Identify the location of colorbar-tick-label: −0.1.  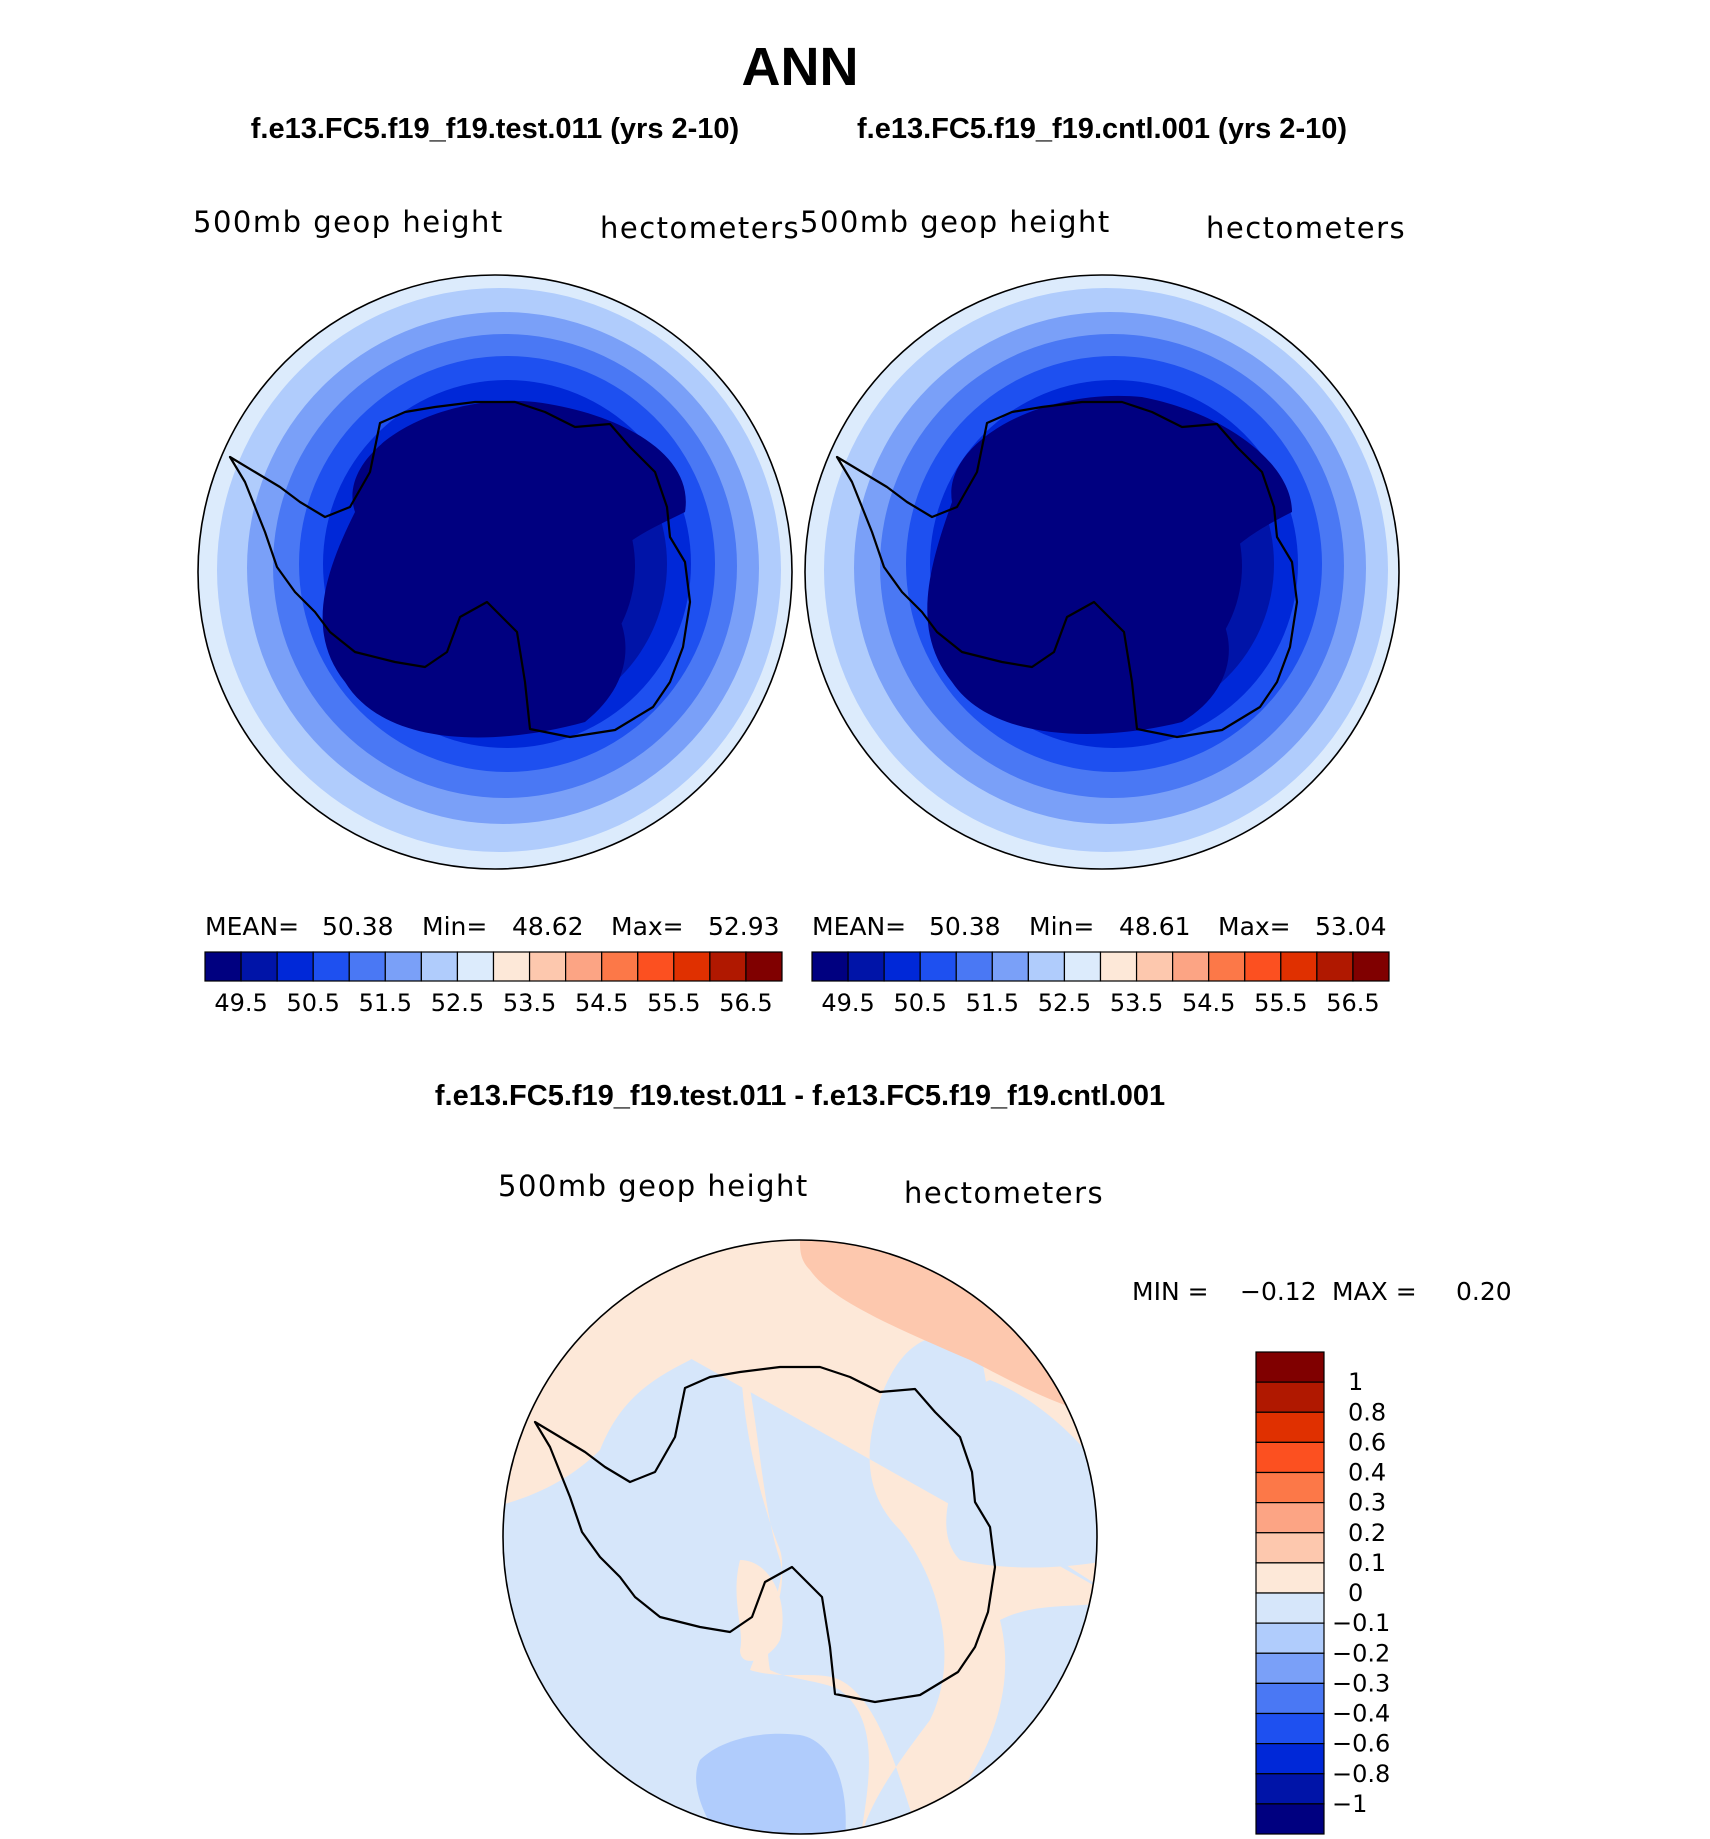
(1361, 1623).